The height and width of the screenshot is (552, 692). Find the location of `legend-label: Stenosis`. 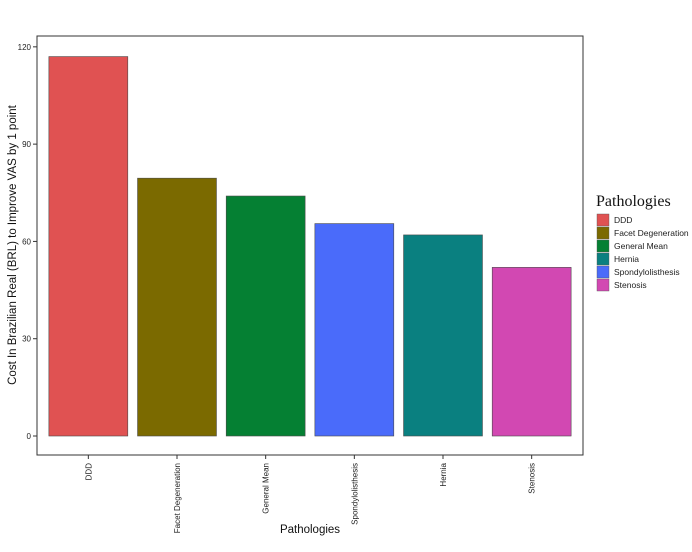

legend-label: Stenosis is located at coordinates (630, 285).